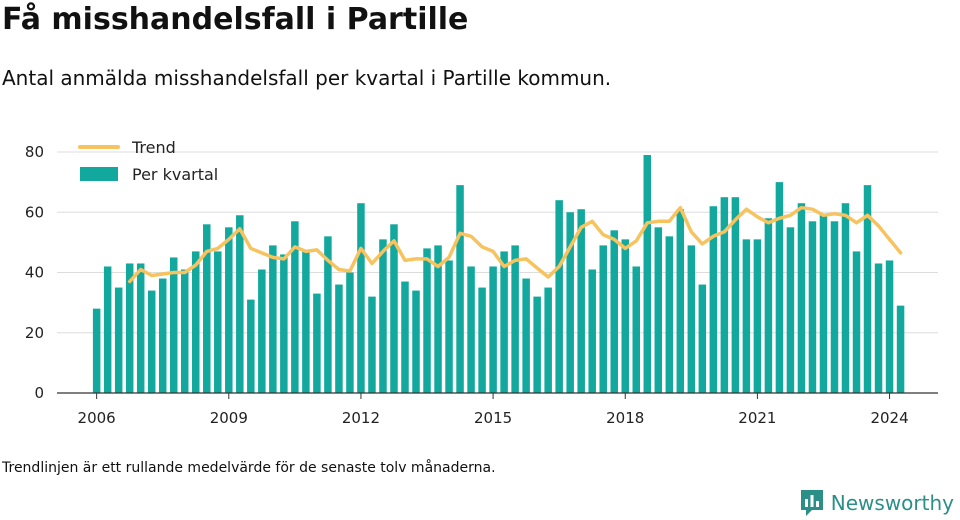  I want to click on newsworthy-logo-icon, so click(811, 503).